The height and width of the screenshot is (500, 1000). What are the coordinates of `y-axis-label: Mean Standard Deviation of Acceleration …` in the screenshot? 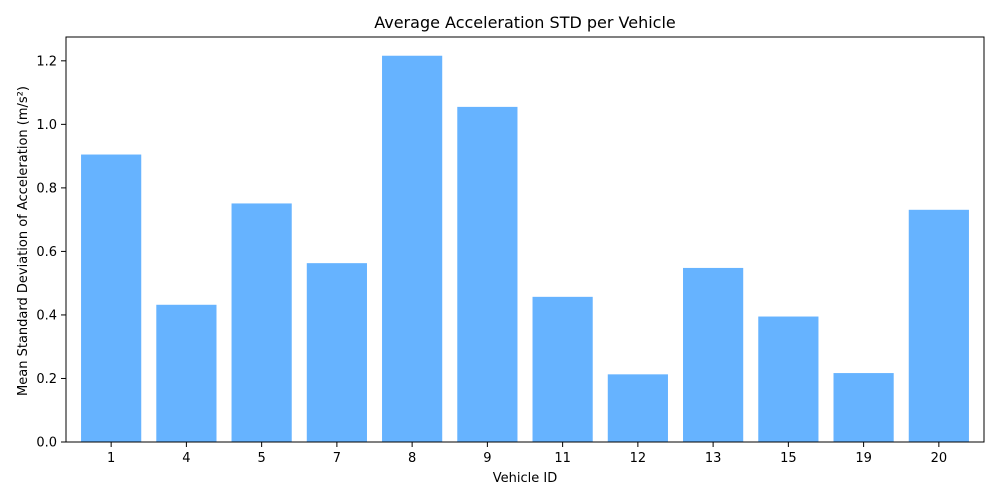 It's located at (23, 241).